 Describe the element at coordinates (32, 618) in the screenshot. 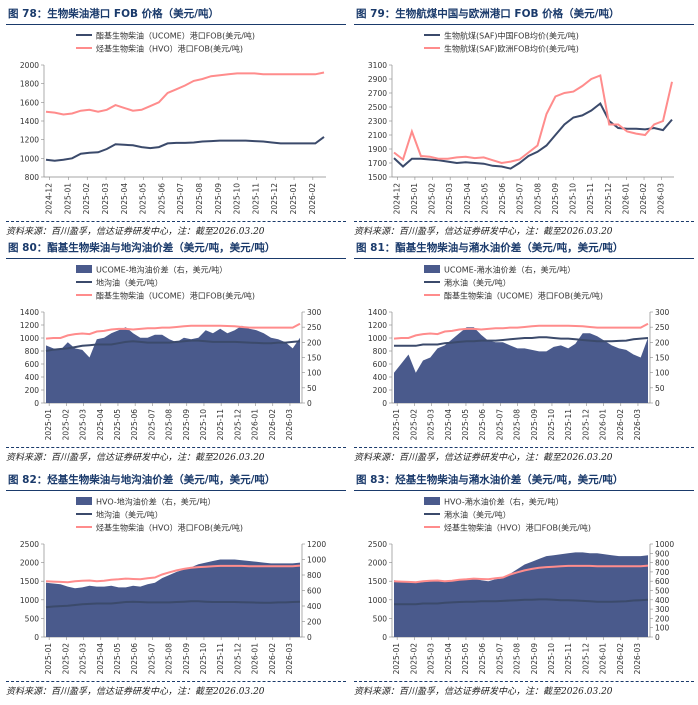

I see `y-tick-label: 500` at that location.